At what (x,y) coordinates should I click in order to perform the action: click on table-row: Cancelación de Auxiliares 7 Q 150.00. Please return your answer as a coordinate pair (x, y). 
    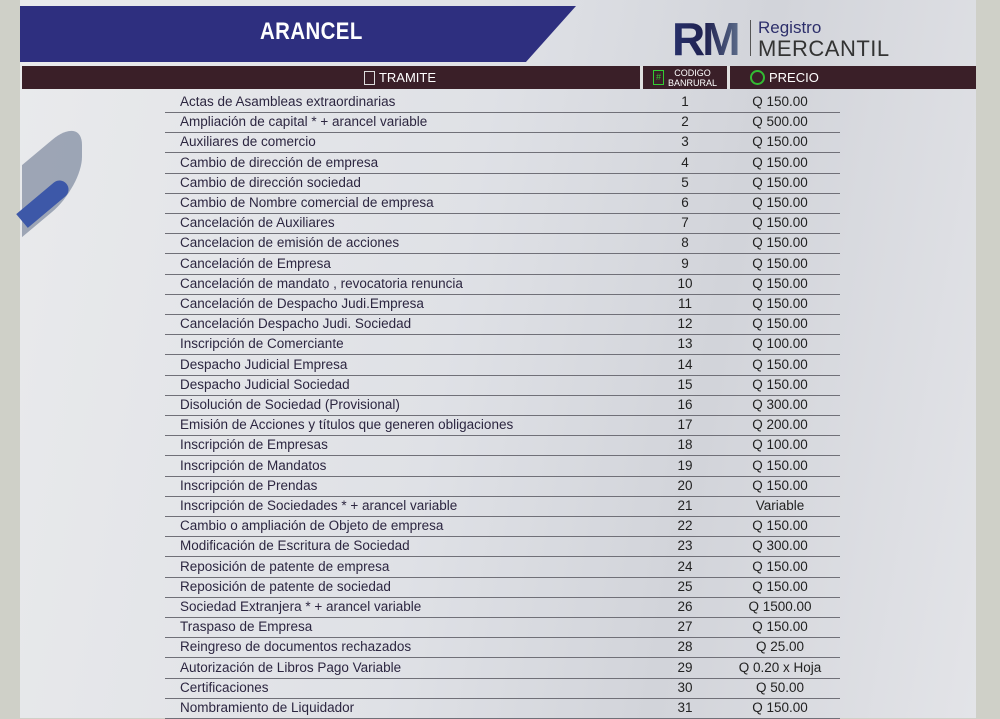
    Looking at the image, I should click on (502, 224).